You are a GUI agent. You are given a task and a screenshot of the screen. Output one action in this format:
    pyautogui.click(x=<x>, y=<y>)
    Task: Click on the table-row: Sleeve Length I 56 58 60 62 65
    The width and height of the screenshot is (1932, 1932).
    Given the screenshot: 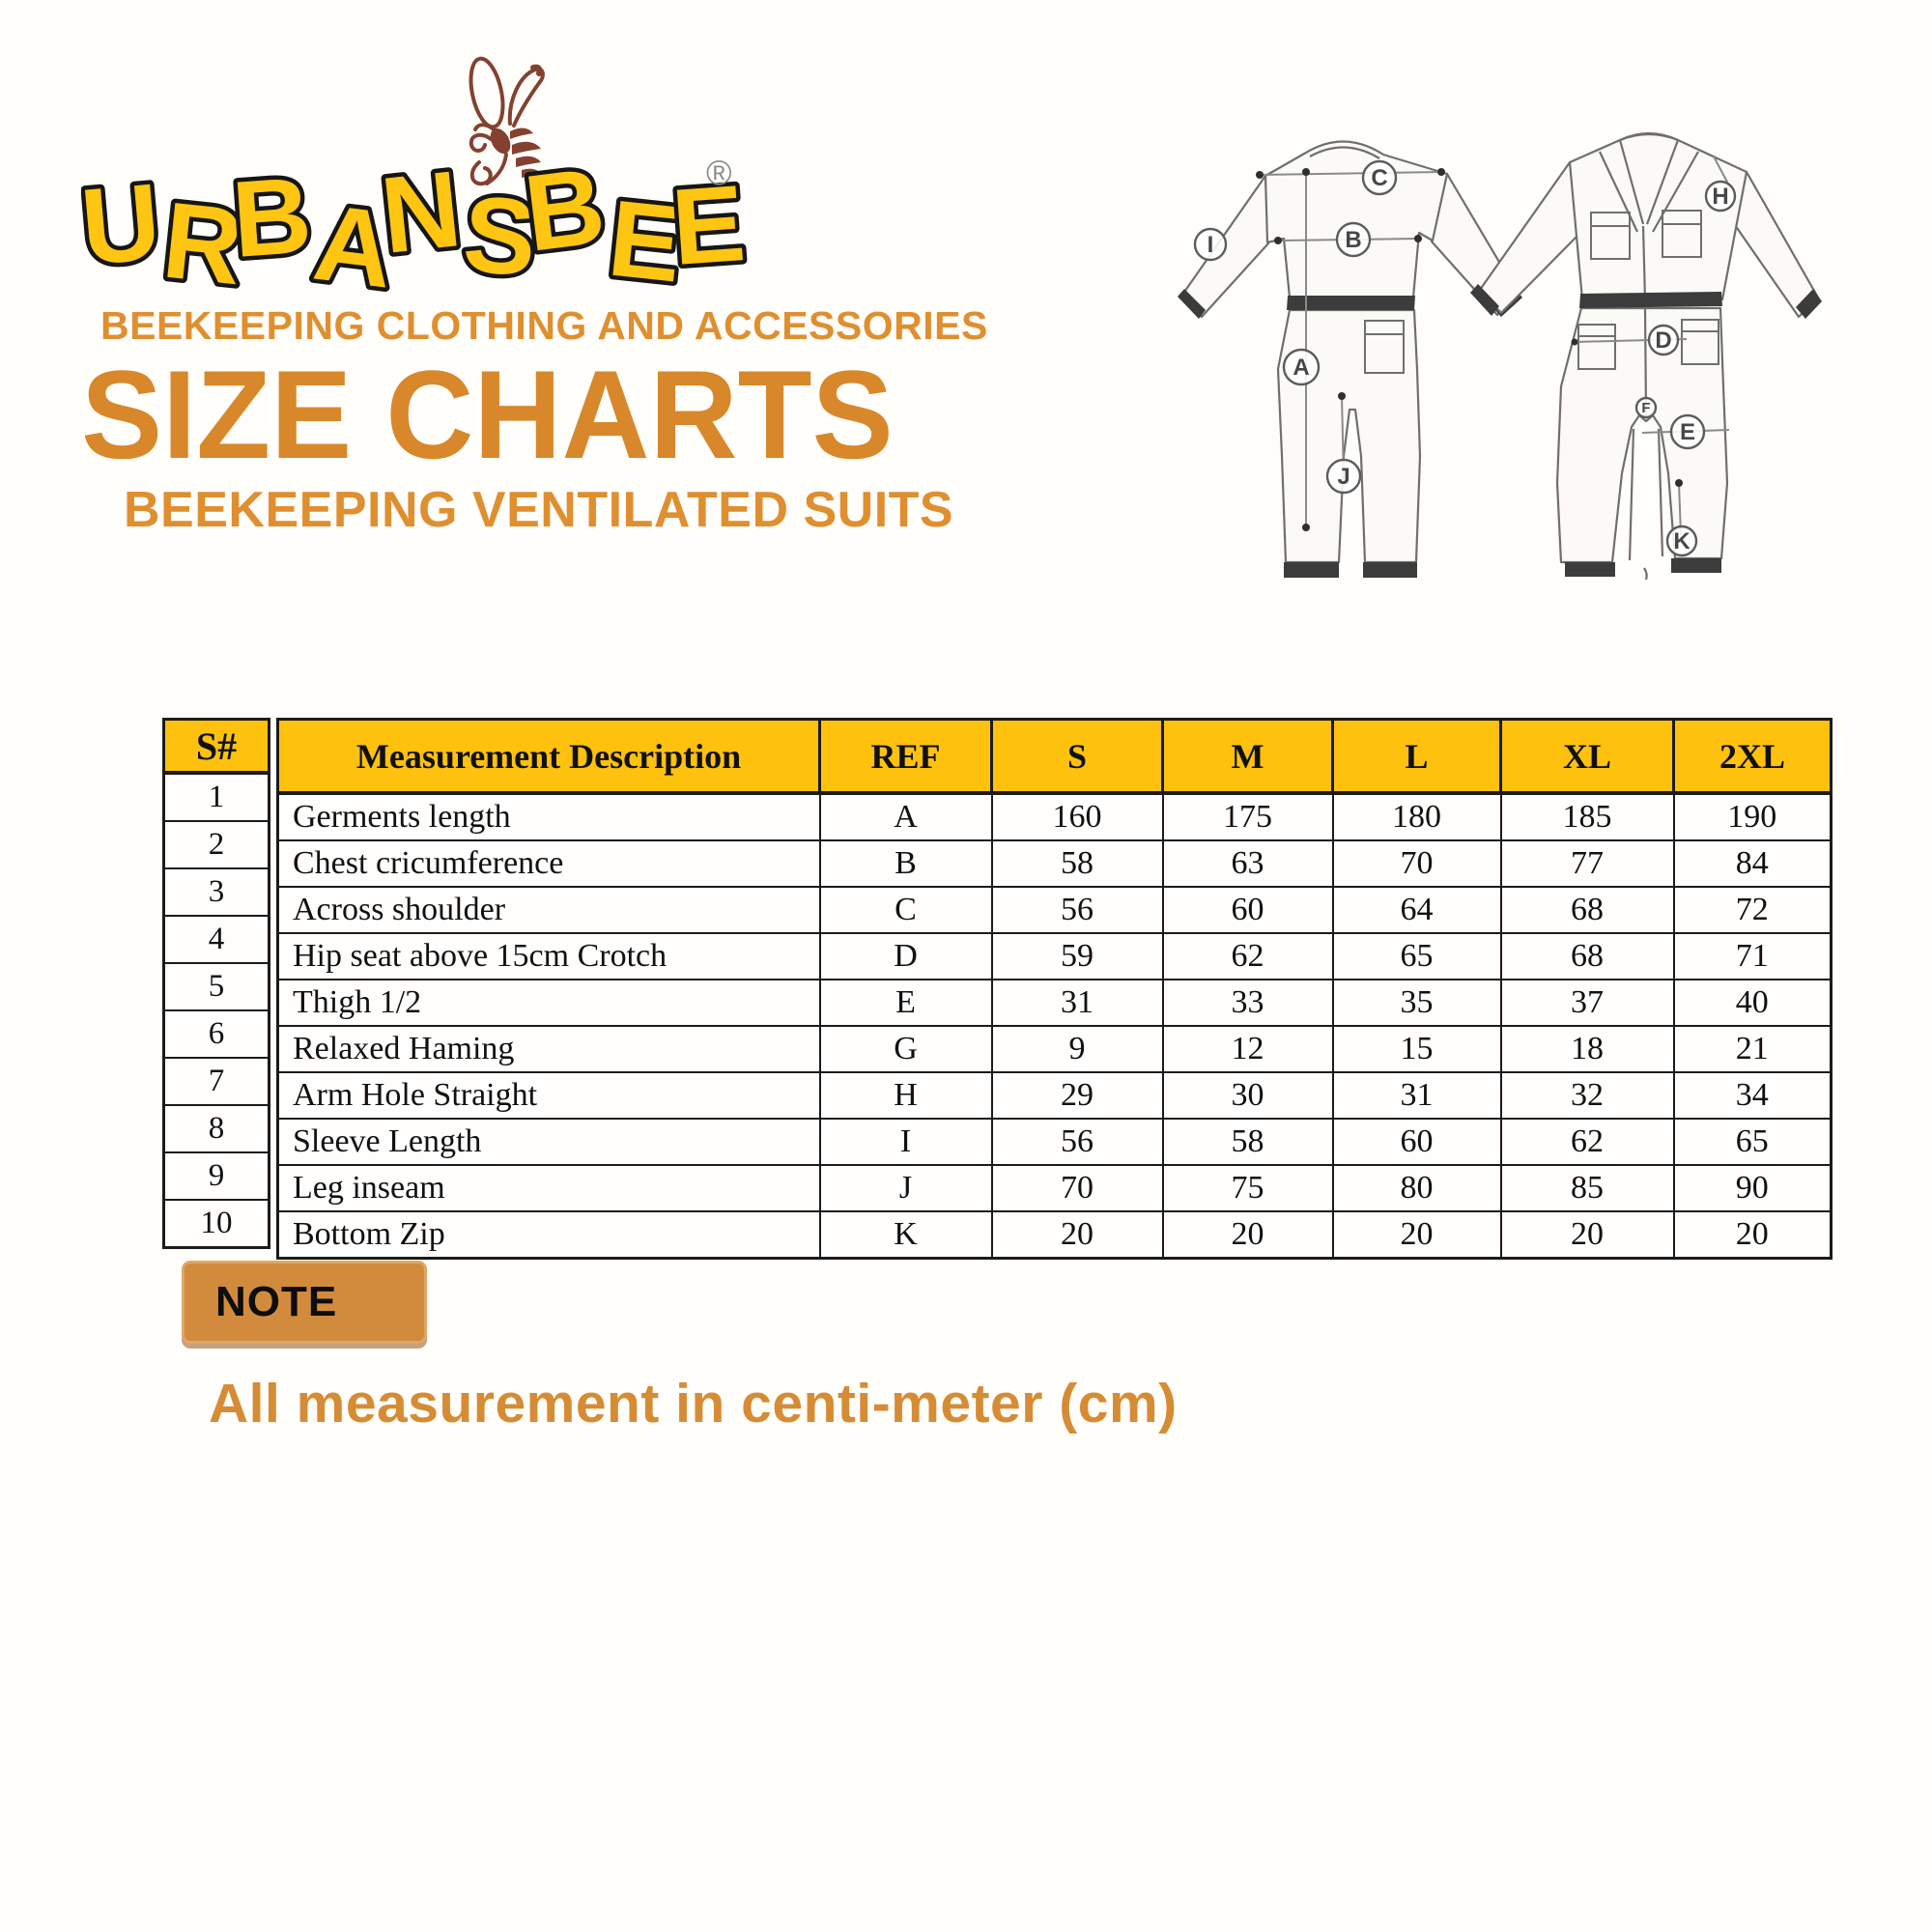 What is the action you would take?
    pyautogui.click(x=1054, y=1142)
    